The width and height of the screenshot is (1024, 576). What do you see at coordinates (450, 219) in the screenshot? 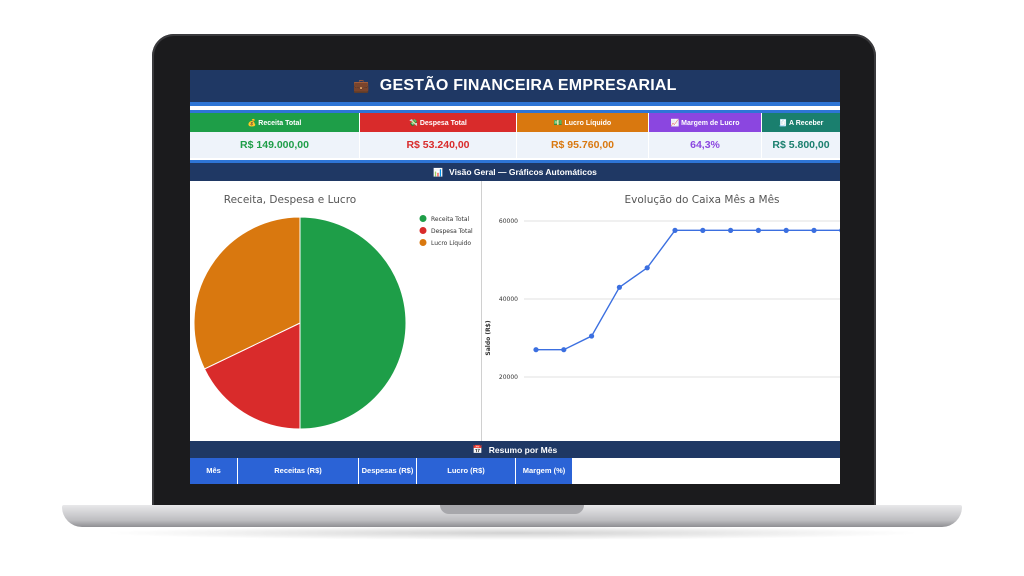
I see `legend-label: Receita Total` at bounding box center [450, 219].